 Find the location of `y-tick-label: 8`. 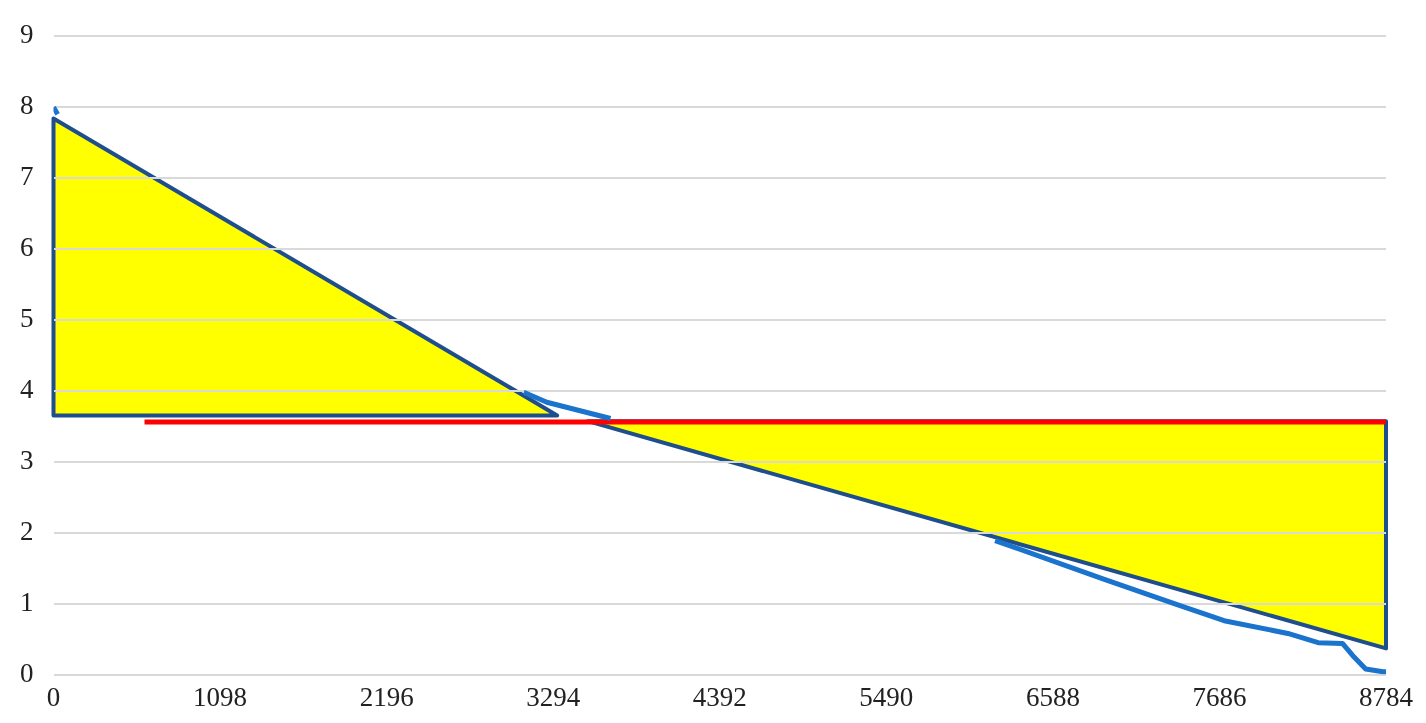

y-tick-label: 8 is located at coordinates (27, 105).